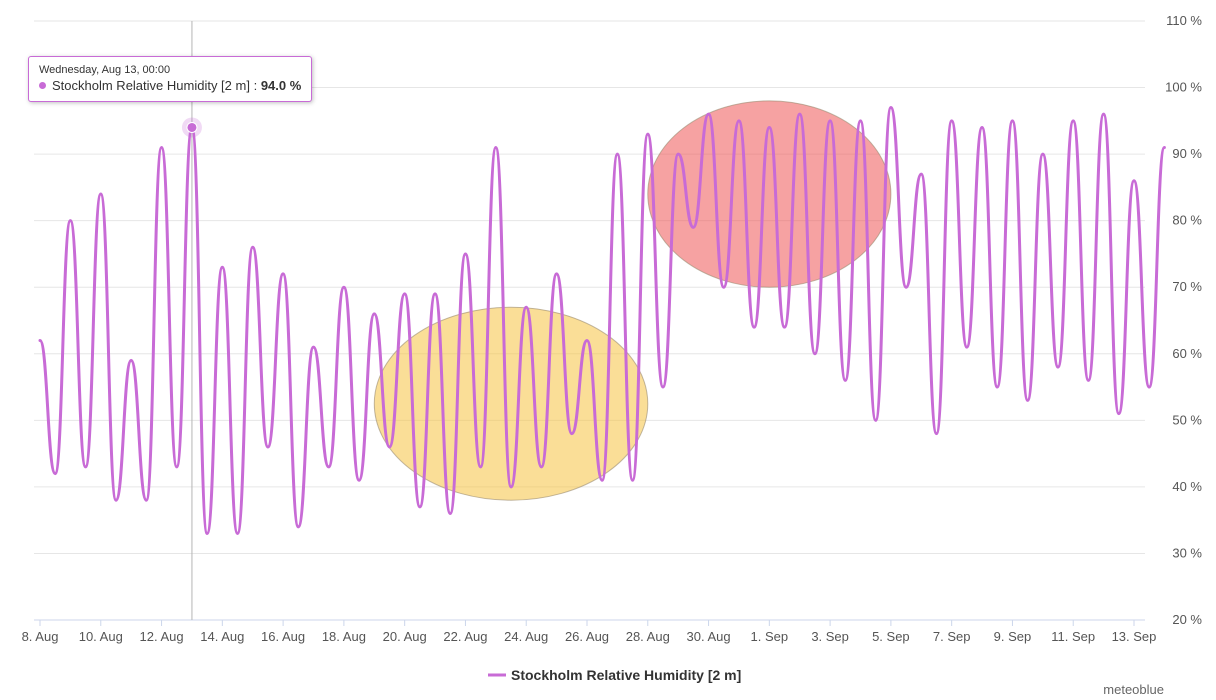 The image size is (1216, 700). What do you see at coordinates (40, 636) in the screenshot?
I see `x-tick-label: 8. Aug` at bounding box center [40, 636].